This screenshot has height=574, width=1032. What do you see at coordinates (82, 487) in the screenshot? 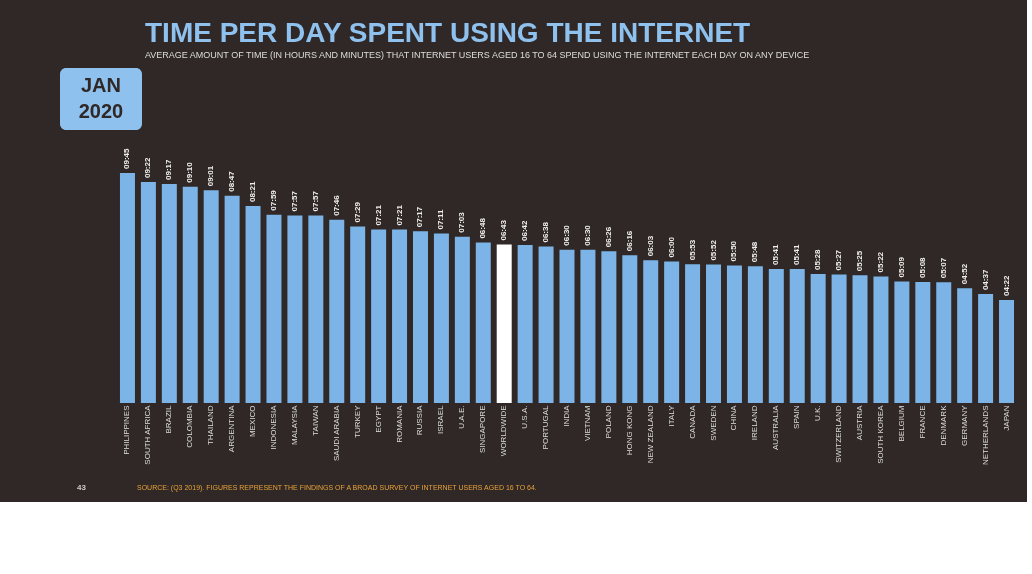
I see `text: 43` at bounding box center [82, 487].